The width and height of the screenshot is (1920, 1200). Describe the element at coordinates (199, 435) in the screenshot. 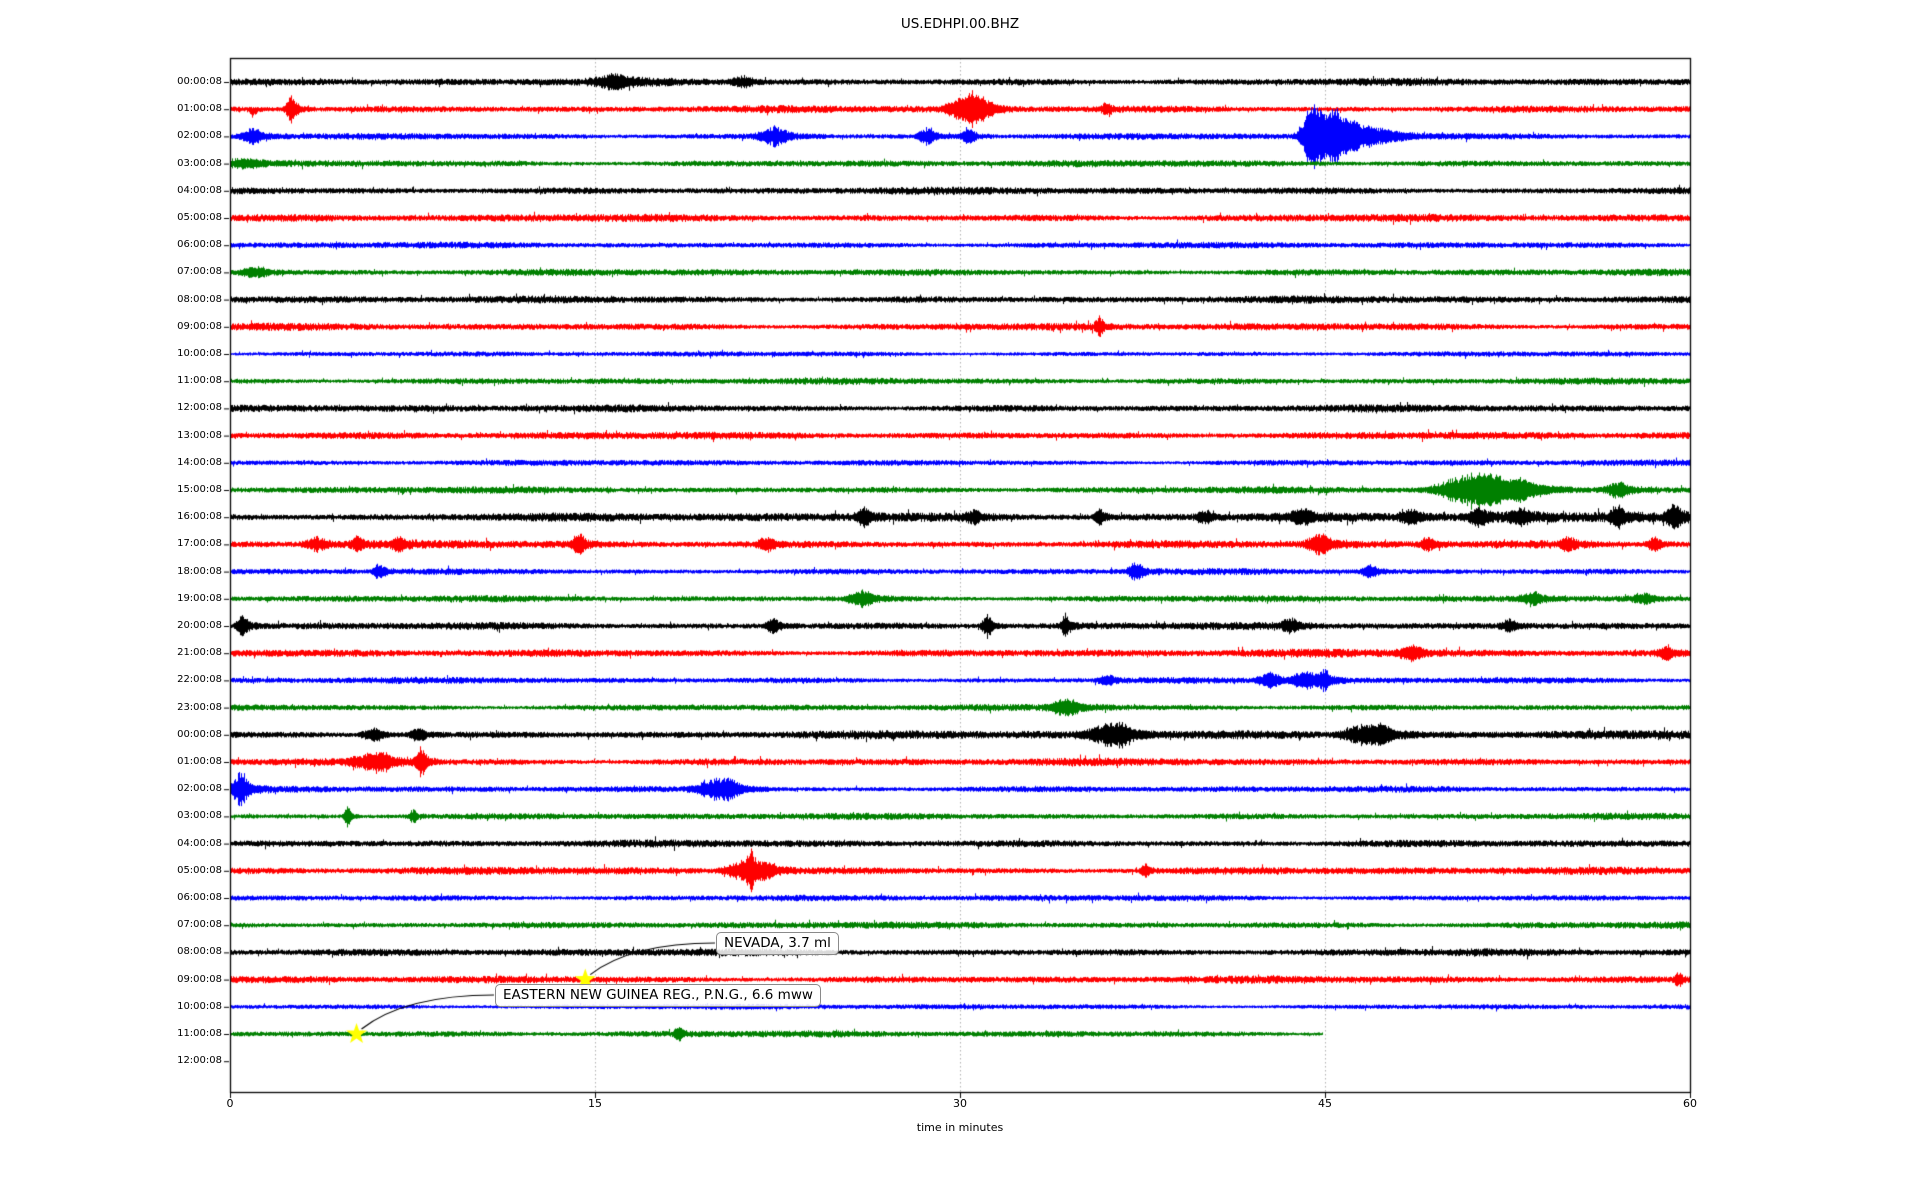

I see `y-tick-label: 13:00:08` at that location.